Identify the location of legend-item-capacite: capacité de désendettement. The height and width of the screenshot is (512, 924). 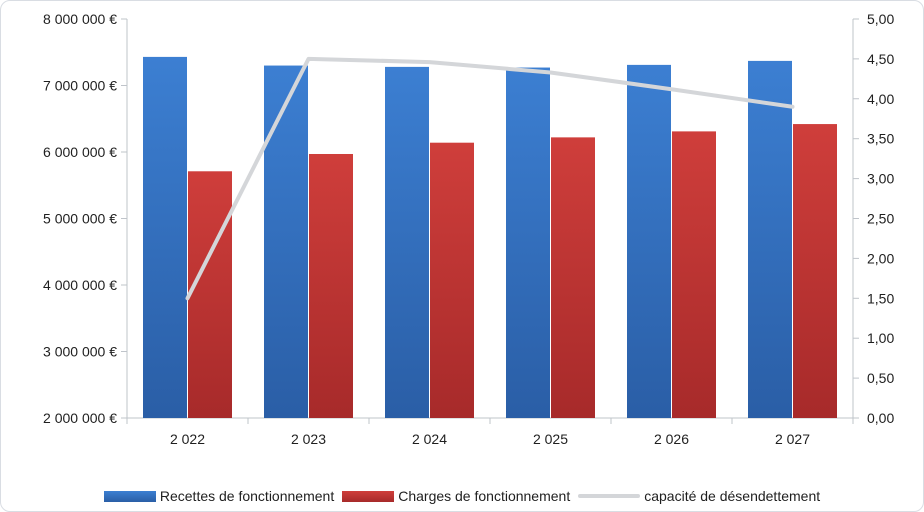
(699, 496).